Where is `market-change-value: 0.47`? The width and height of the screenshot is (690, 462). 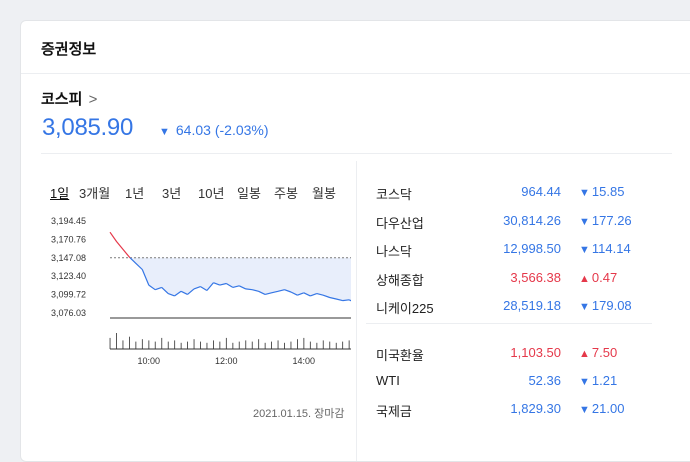 market-change-value: 0.47 is located at coordinates (604, 277).